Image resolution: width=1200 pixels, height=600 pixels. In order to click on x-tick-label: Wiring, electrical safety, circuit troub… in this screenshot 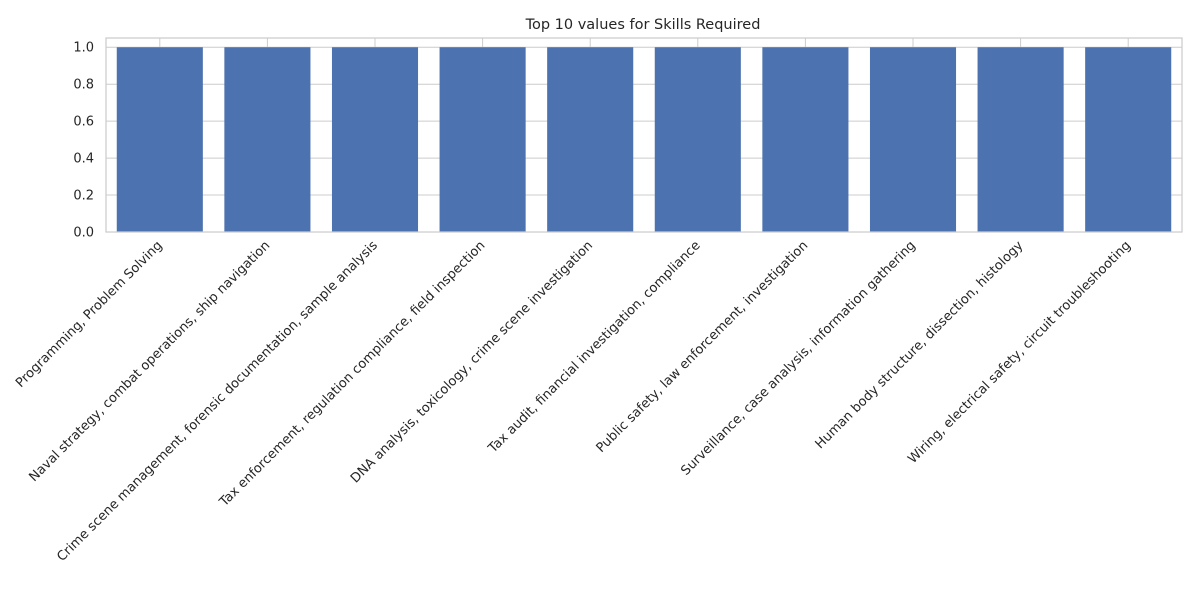, I will do `click(1019, 352)`.